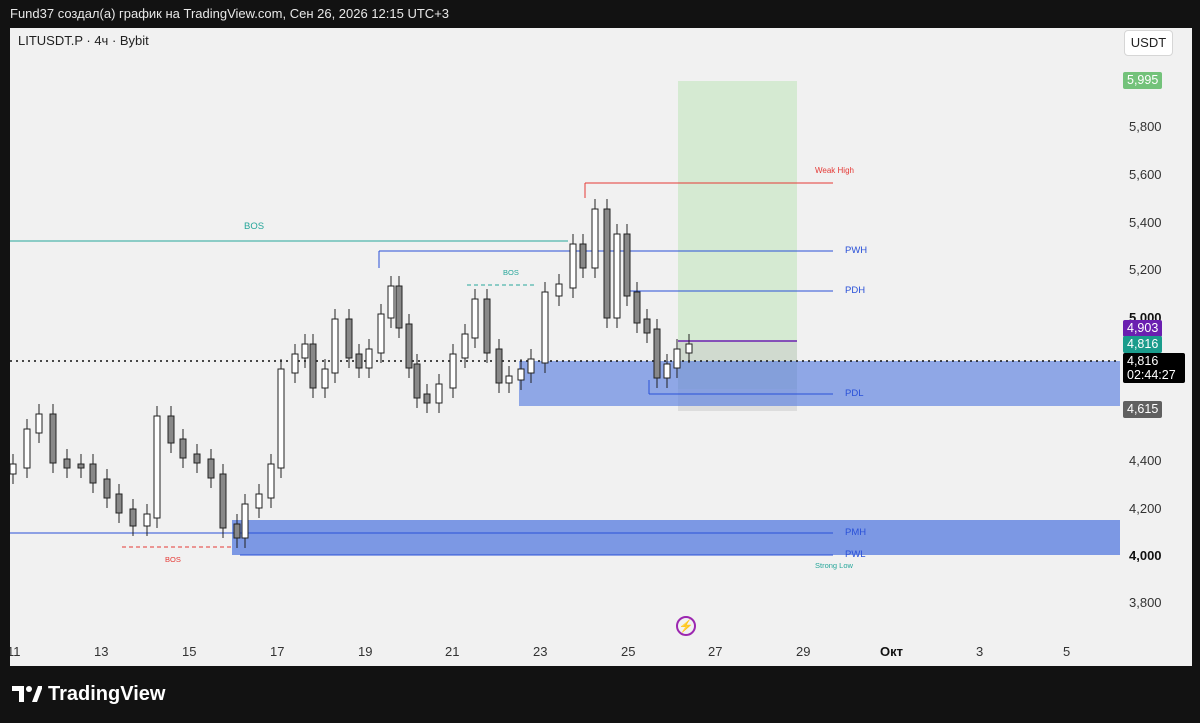 This screenshot has height=723, width=1200. Describe the element at coordinates (540, 651) in the screenshot. I see `time-tick: 23` at that location.